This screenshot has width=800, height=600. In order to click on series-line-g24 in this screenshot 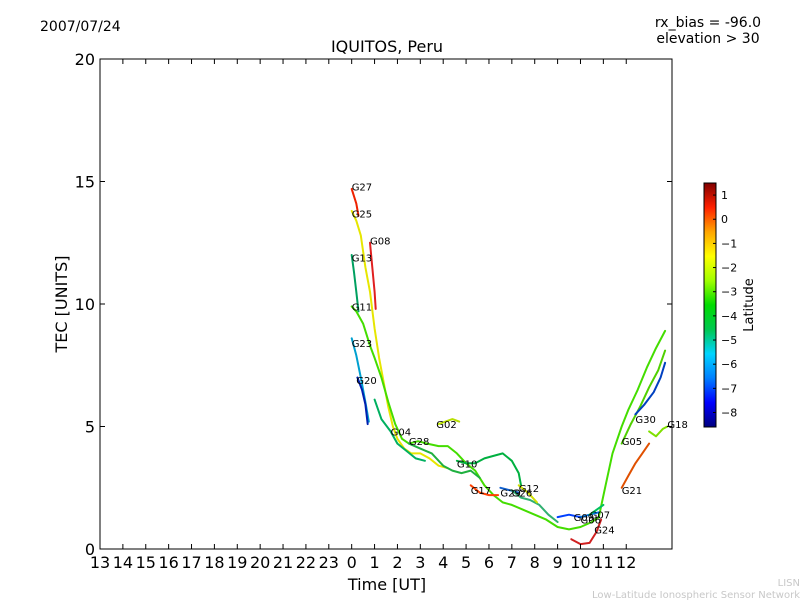, I will do `click(586, 532)`.